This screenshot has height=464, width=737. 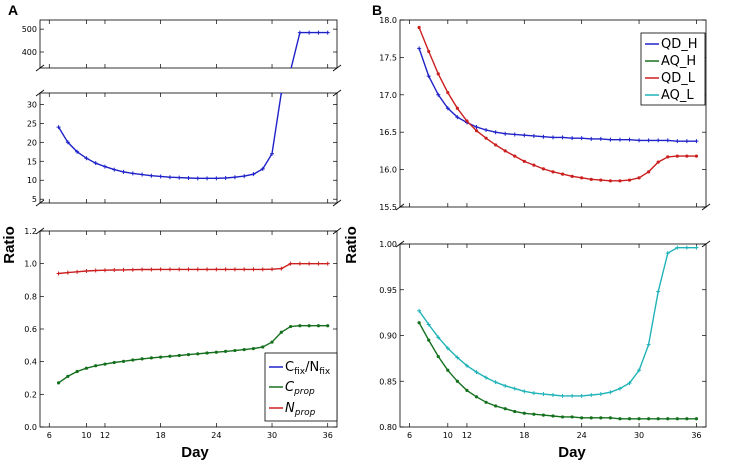 What do you see at coordinates (308, 368) in the screenshot?
I see `svg-text: Cfix/Nfix` at bounding box center [308, 368].